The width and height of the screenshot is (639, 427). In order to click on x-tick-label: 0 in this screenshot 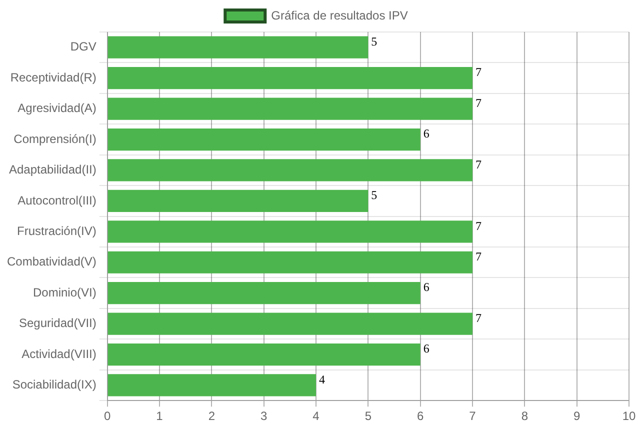, I will do `click(108, 416)`.